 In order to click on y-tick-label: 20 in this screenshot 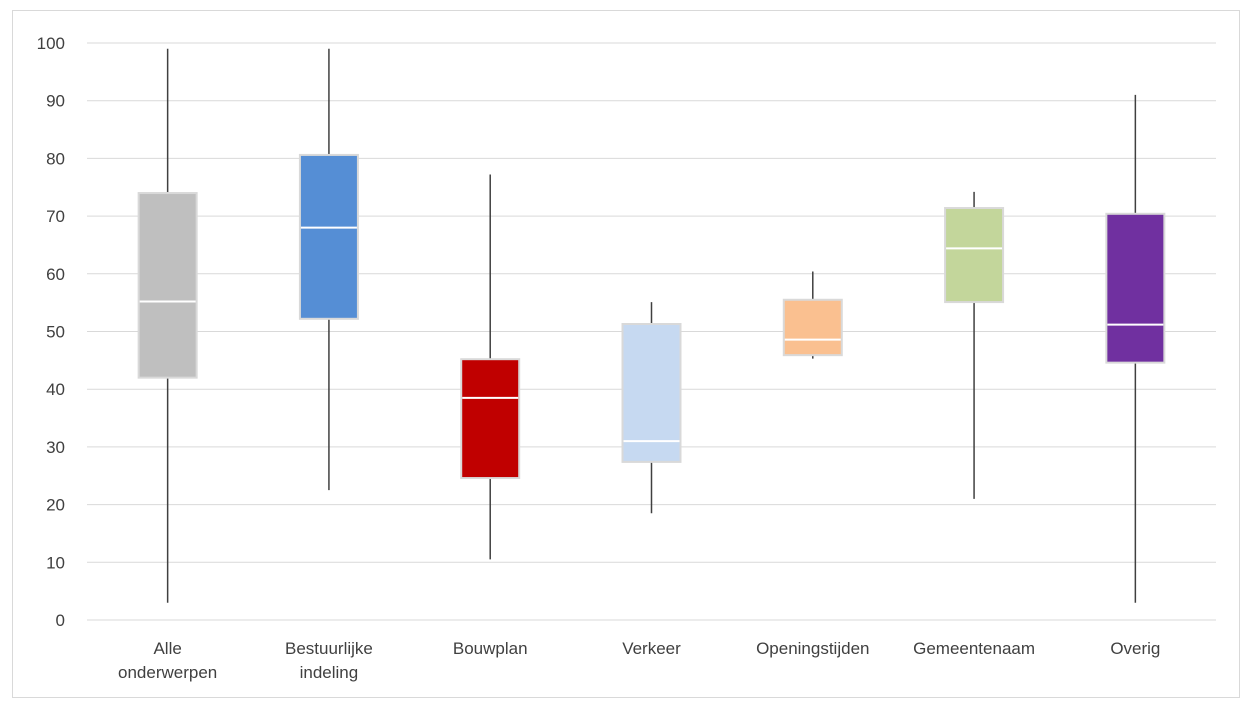, I will do `click(55, 505)`.